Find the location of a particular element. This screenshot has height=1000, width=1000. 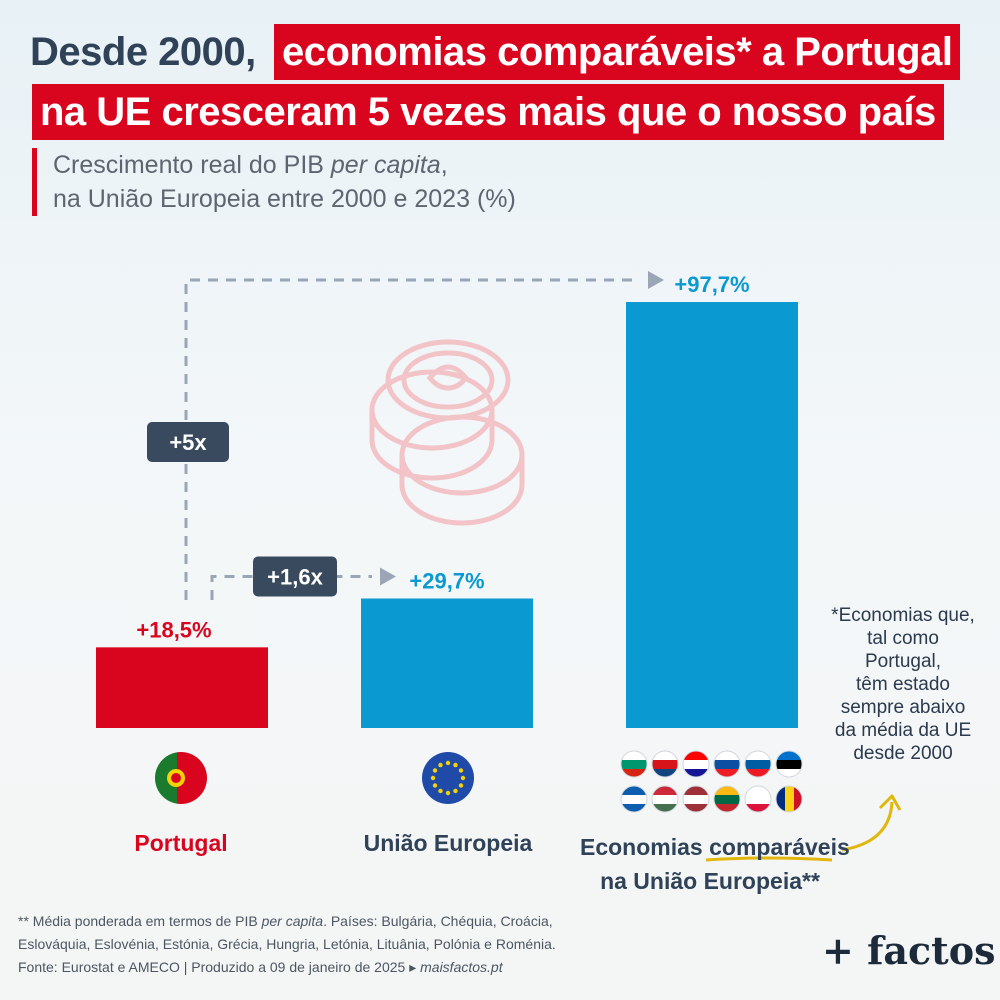

note-arrow is located at coordinates (867, 826).